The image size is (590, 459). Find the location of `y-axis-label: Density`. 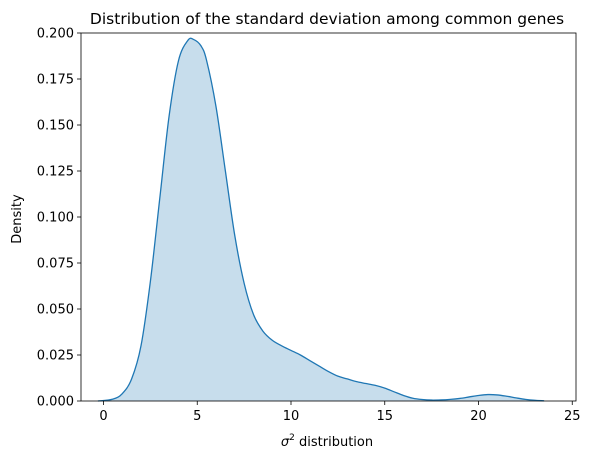

y-axis-label: Density is located at coordinates (17, 219).